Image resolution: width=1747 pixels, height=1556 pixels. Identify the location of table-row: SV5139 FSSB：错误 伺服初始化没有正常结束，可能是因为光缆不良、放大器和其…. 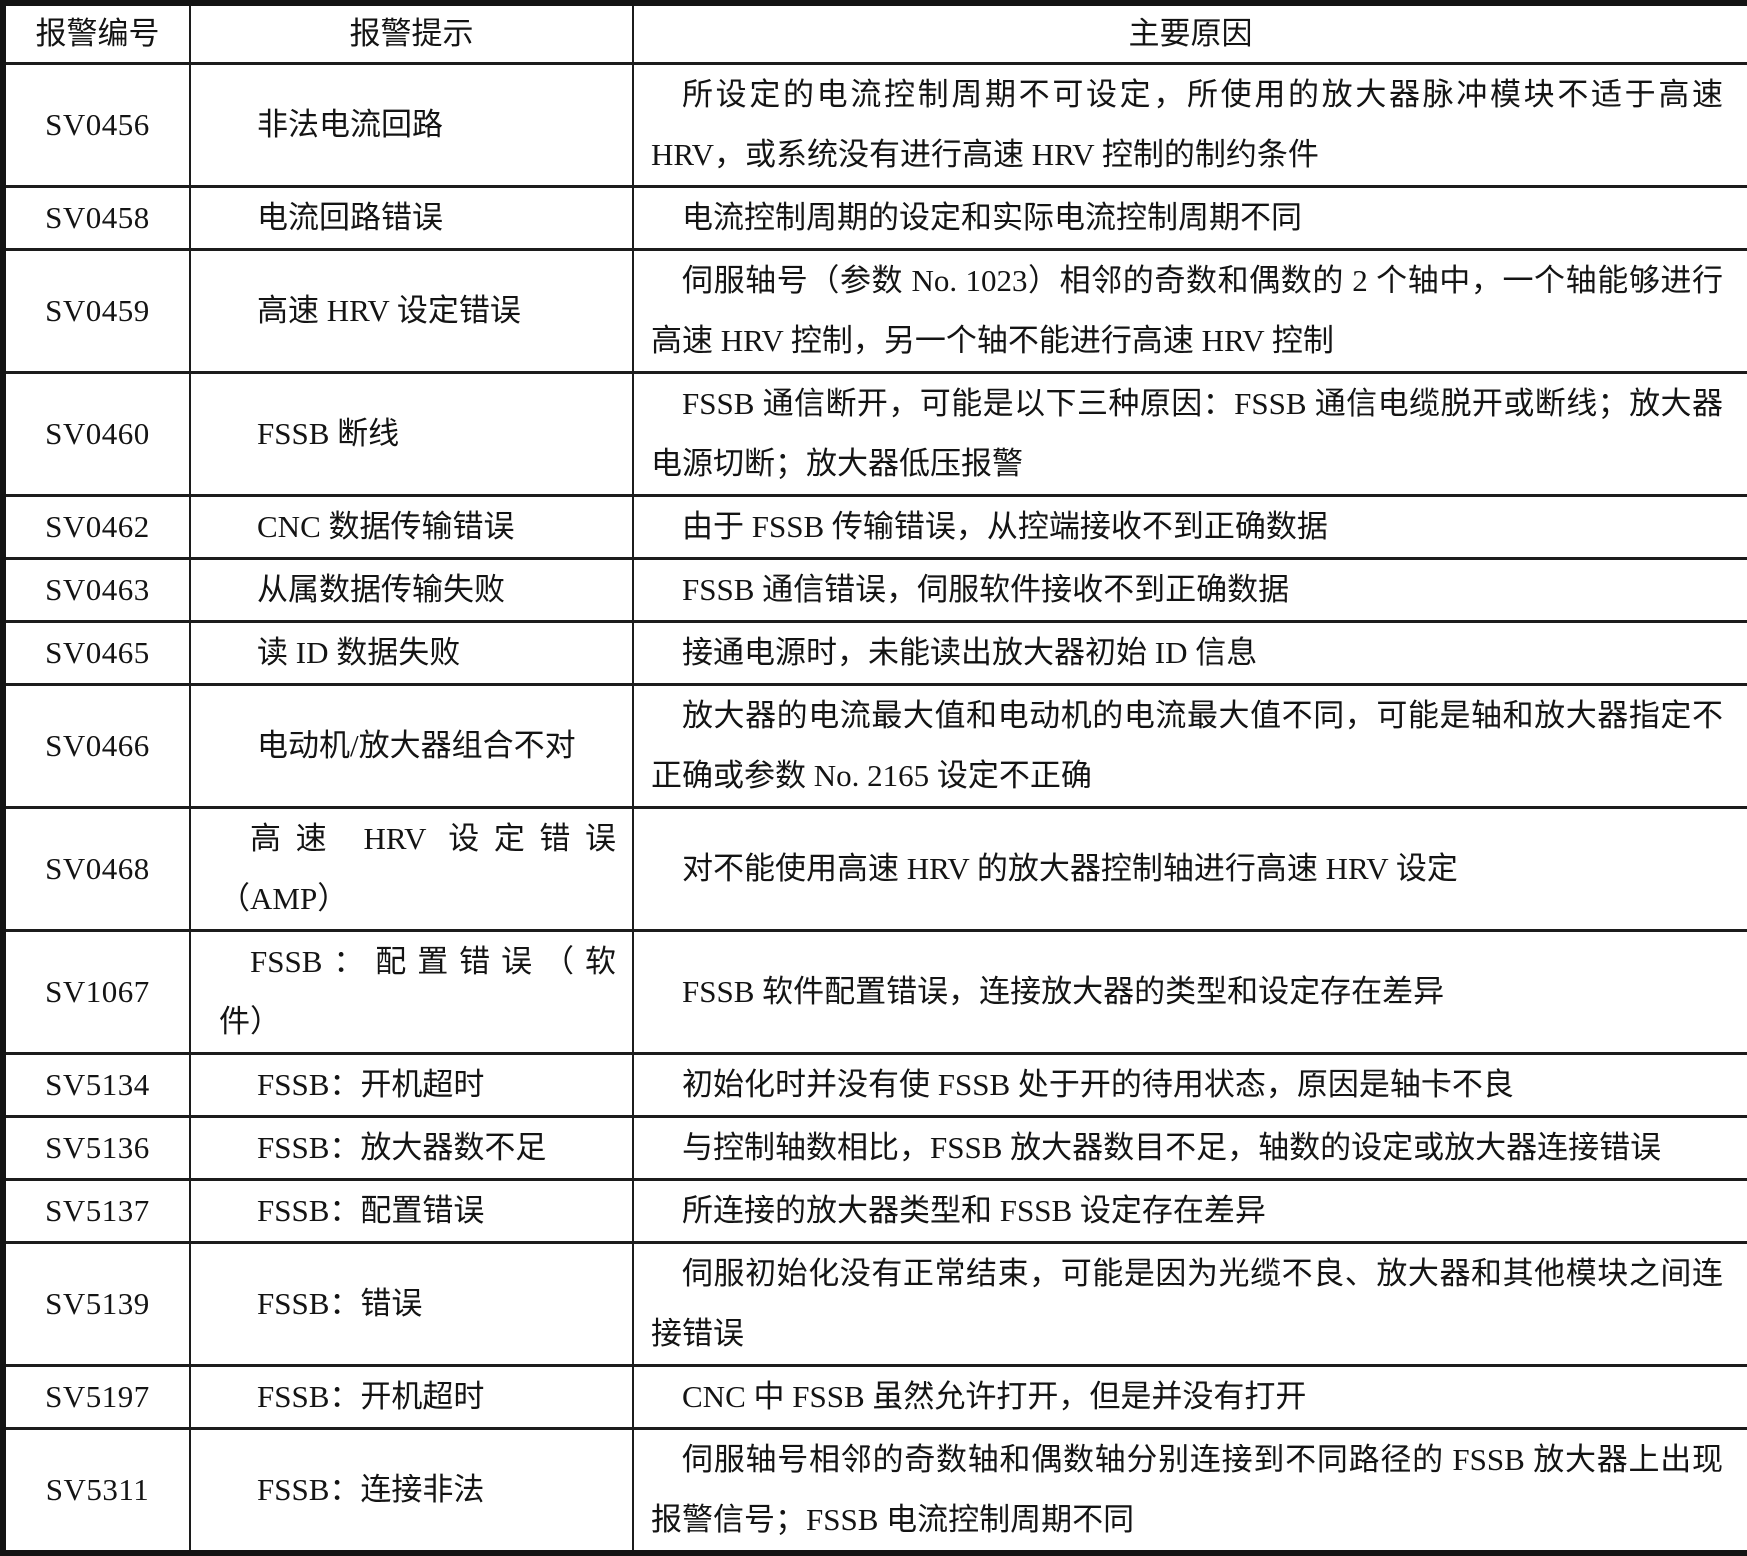
(874, 1303).